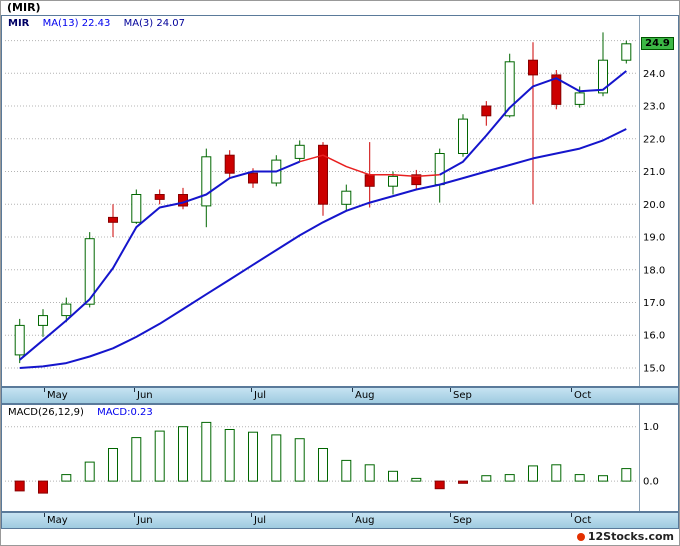 The width and height of the screenshot is (680, 546). What do you see at coordinates (580, 537) in the screenshot?
I see `brand-dot-icon` at bounding box center [580, 537].